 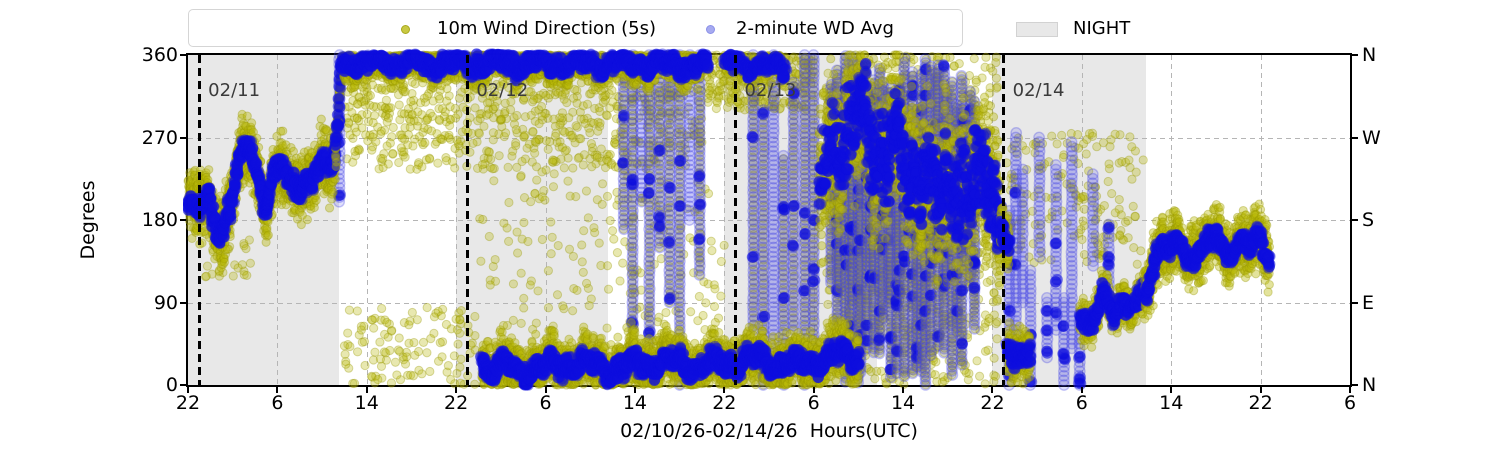 I want to click on compass-label: W, so click(x=1371, y=137).